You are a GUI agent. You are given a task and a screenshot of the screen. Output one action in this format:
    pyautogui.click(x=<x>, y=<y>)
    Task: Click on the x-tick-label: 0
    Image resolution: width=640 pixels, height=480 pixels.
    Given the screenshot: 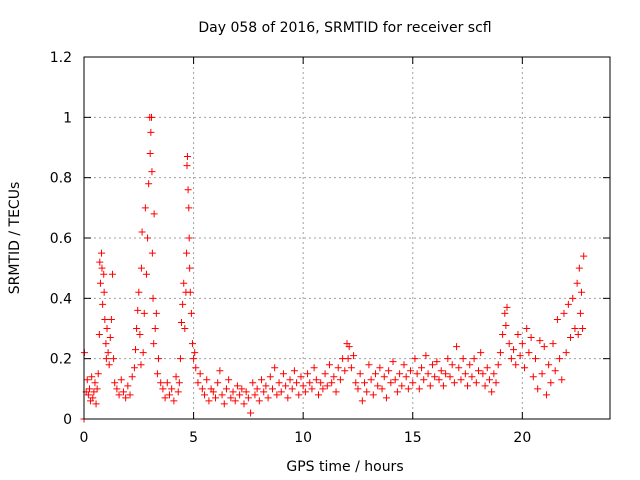 What is the action you would take?
    pyautogui.click(x=84, y=438)
    